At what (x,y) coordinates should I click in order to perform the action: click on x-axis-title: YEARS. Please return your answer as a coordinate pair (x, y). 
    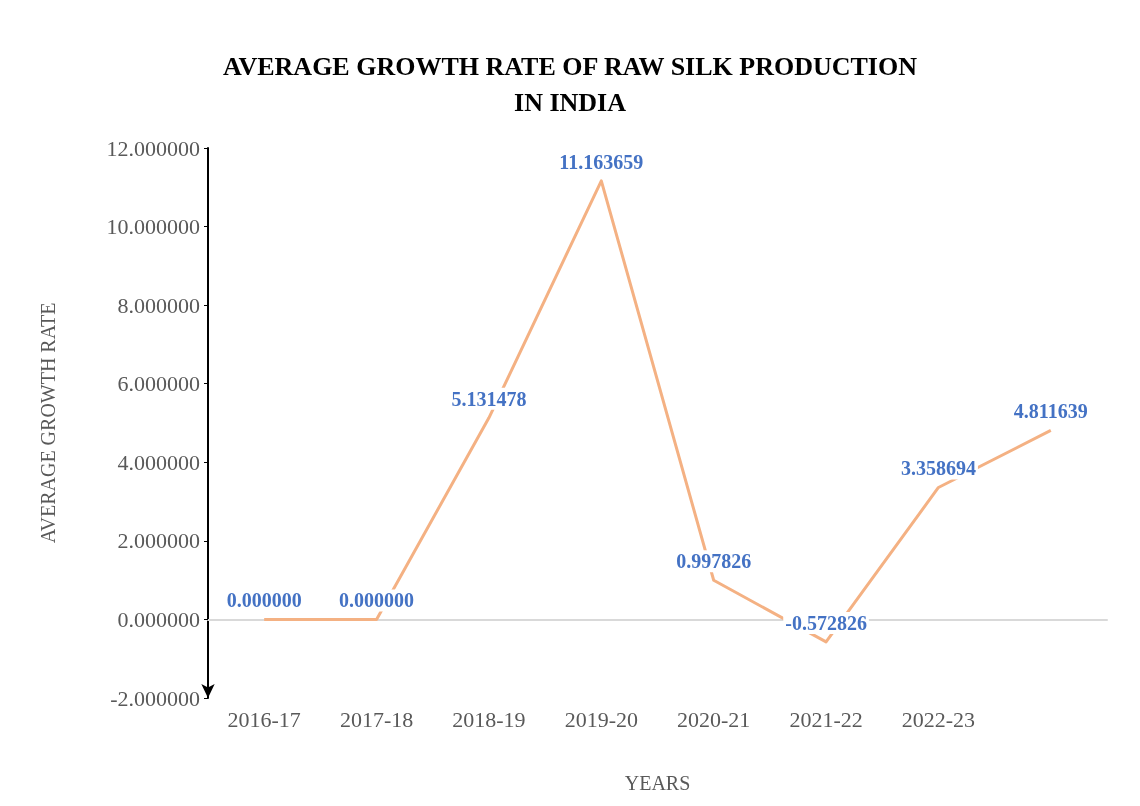
    Looking at the image, I should click on (657, 783).